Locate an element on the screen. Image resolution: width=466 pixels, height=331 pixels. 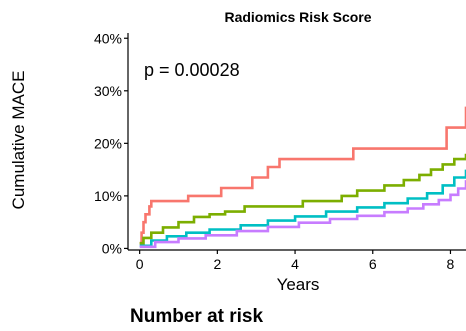
x-tick-label: 4 is located at coordinates (295, 264).